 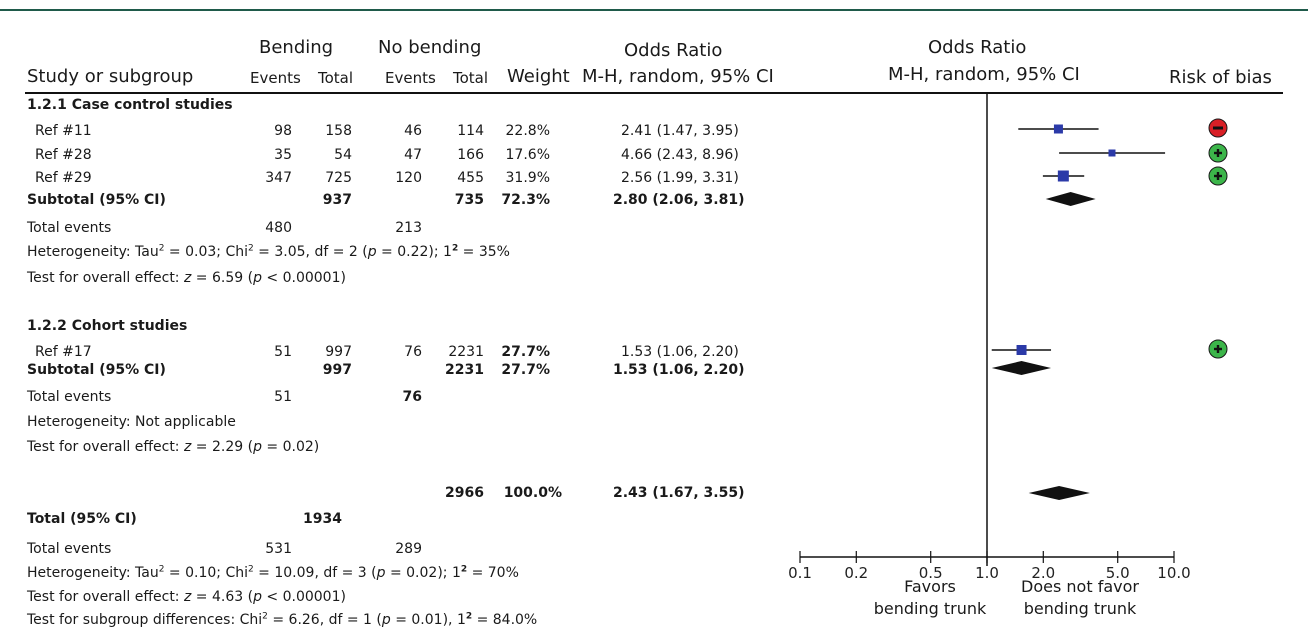 I want to click on risk-of-bias-header: Risk of bias, so click(x=1220, y=77).